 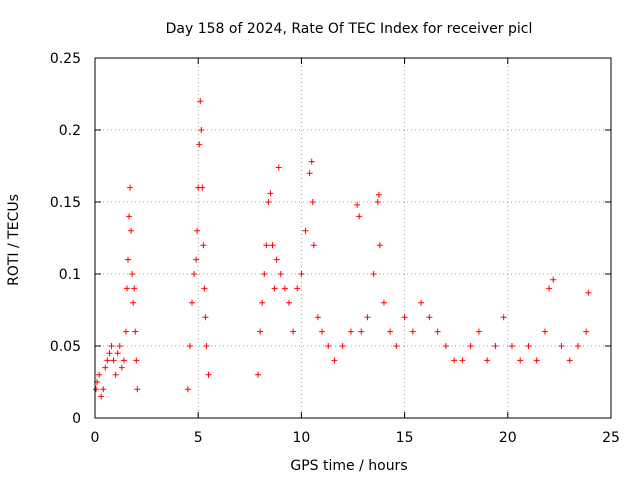 I want to click on x-tick-label: 20, so click(x=508, y=438).